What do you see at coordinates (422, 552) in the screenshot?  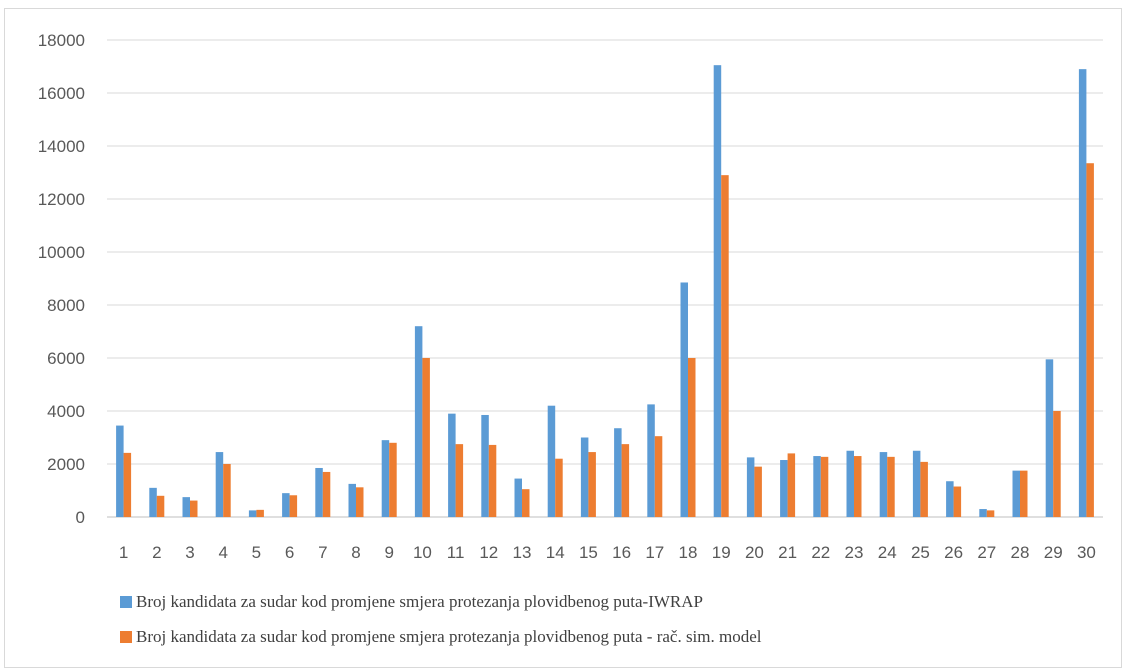 I see `x-tick-label: 10` at bounding box center [422, 552].